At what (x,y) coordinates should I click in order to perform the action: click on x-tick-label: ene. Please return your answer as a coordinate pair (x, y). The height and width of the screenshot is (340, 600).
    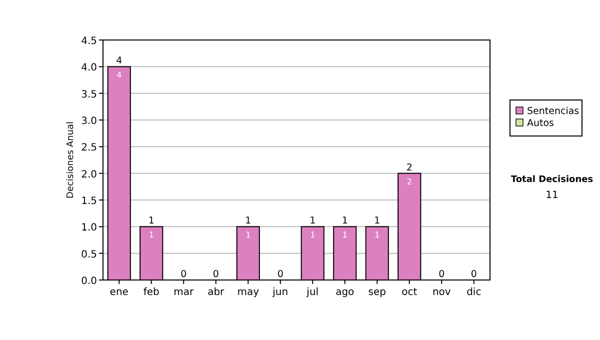
    Looking at the image, I should click on (119, 292).